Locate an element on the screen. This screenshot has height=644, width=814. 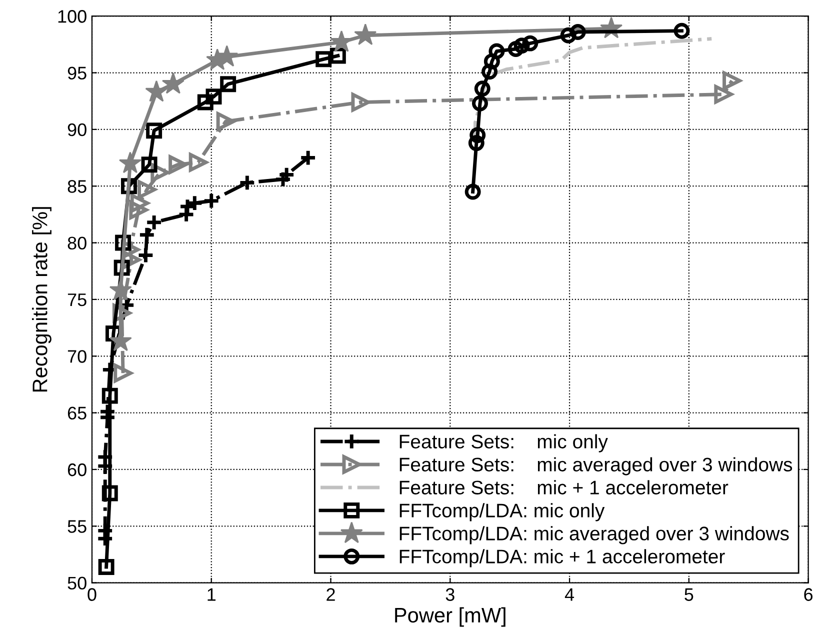
y-tick-label: 60 is located at coordinates (77, 469).